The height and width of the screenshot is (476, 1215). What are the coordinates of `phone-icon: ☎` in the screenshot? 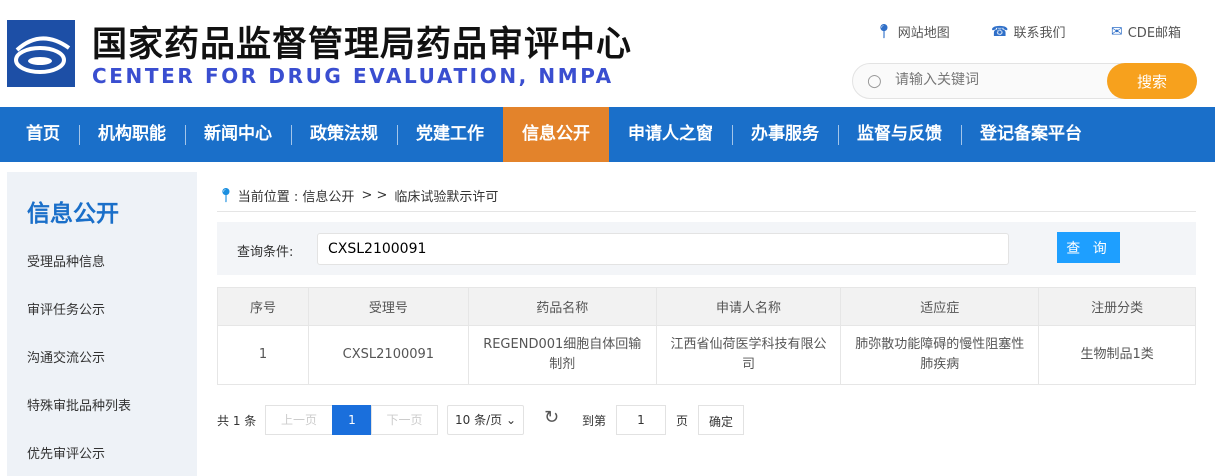 It's located at (1000, 31).